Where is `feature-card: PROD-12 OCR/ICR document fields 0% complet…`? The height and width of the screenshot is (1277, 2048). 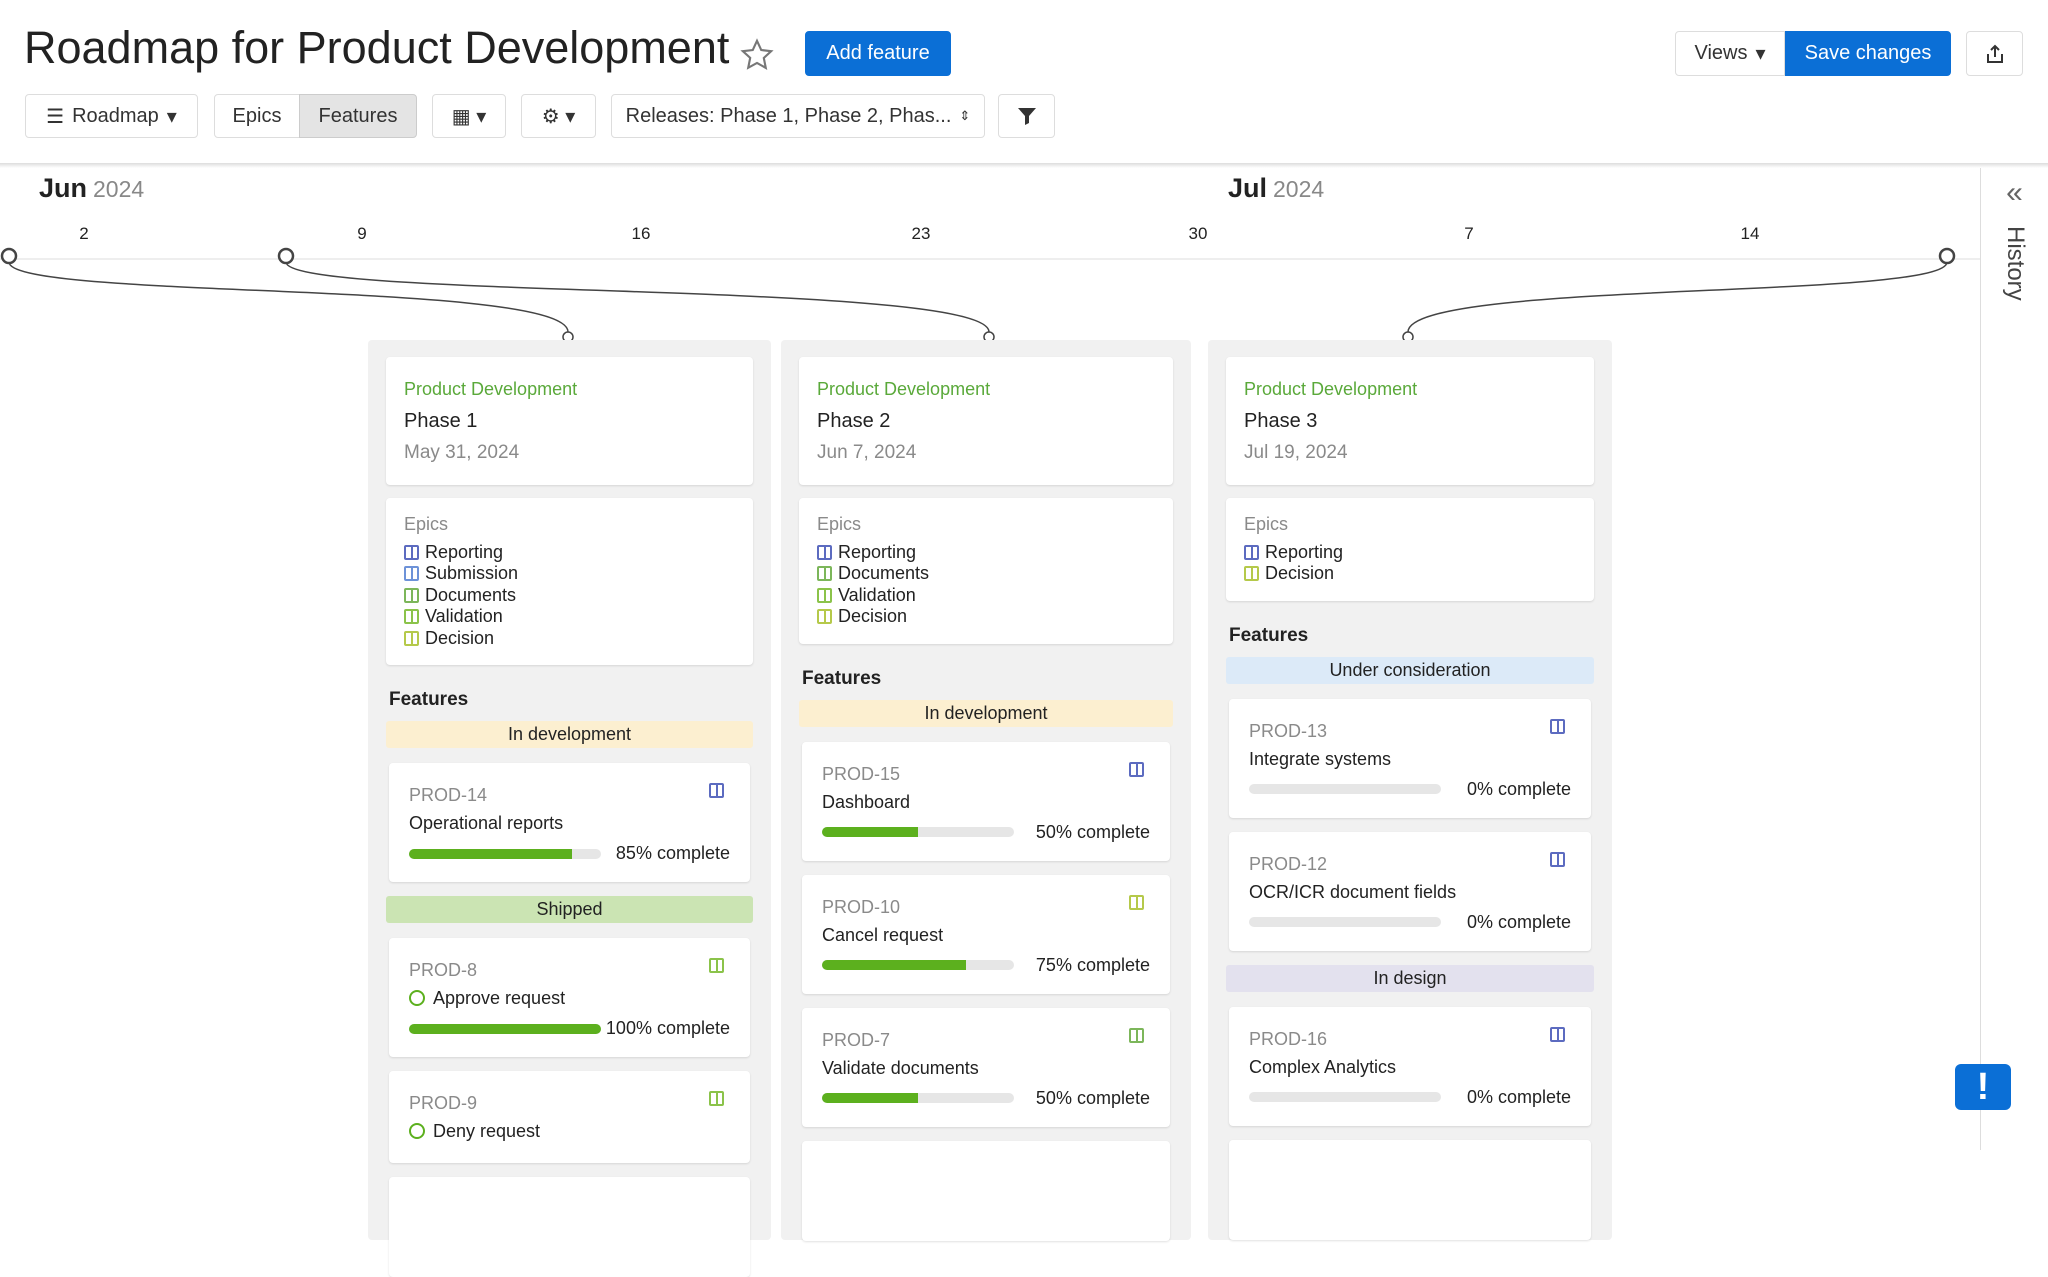 feature-card: PROD-12 OCR/ICR document fields 0% complet… is located at coordinates (1410, 891).